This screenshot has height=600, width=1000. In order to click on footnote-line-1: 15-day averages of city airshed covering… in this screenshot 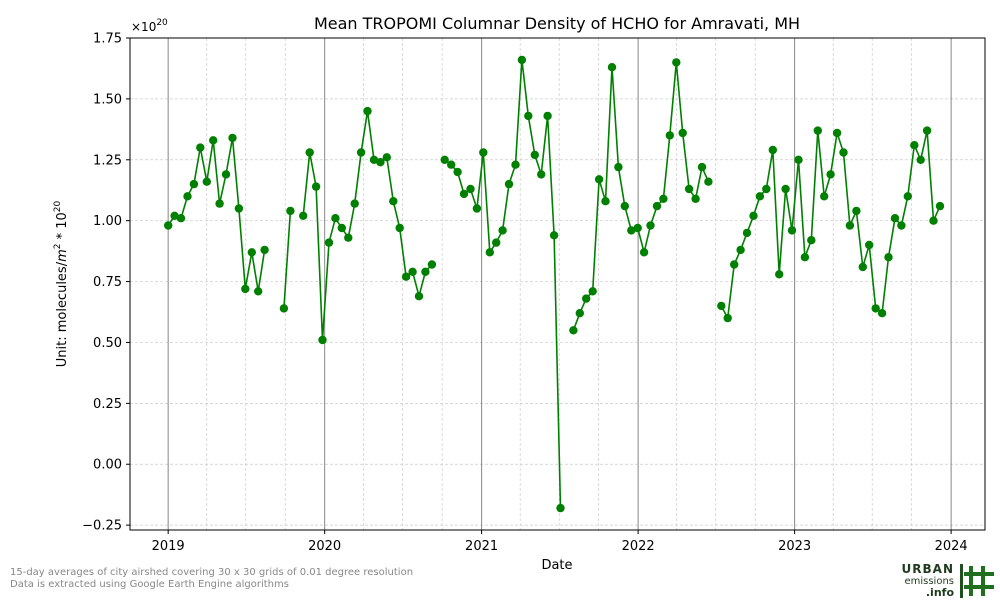, I will do `click(212, 572)`.